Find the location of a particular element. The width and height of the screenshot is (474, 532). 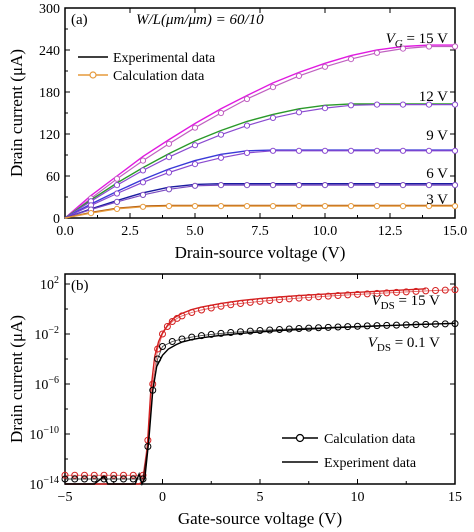

panel-b-series-label: VDS = 15 V is located at coordinates (405, 302).